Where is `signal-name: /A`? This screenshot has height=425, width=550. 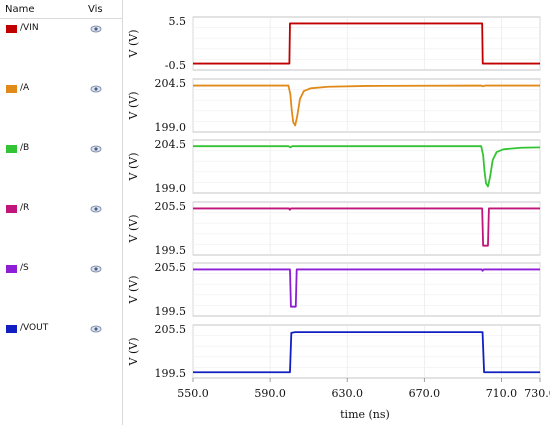 signal-name: /A is located at coordinates (25, 88).